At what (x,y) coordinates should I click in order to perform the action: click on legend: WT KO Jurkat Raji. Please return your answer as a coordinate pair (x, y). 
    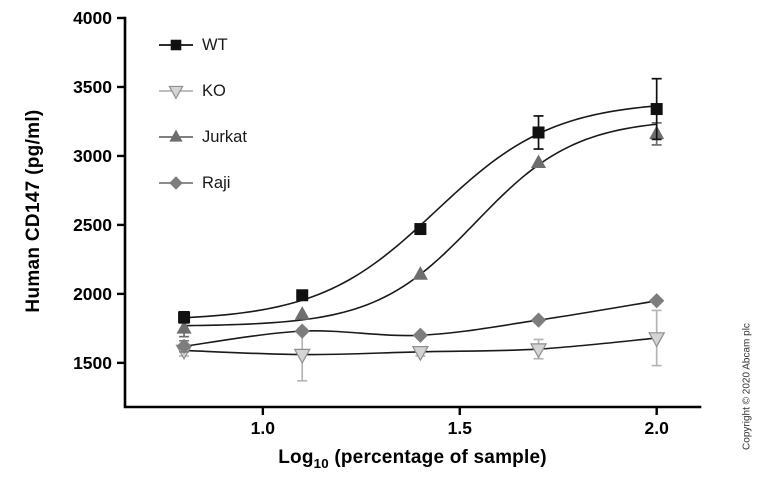
    Looking at the image, I should click on (202, 114).